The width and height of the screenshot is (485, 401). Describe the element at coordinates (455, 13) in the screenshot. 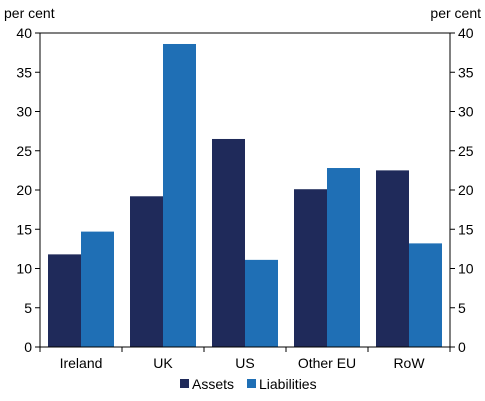

I see `right-axis-unit: per cent` at that location.